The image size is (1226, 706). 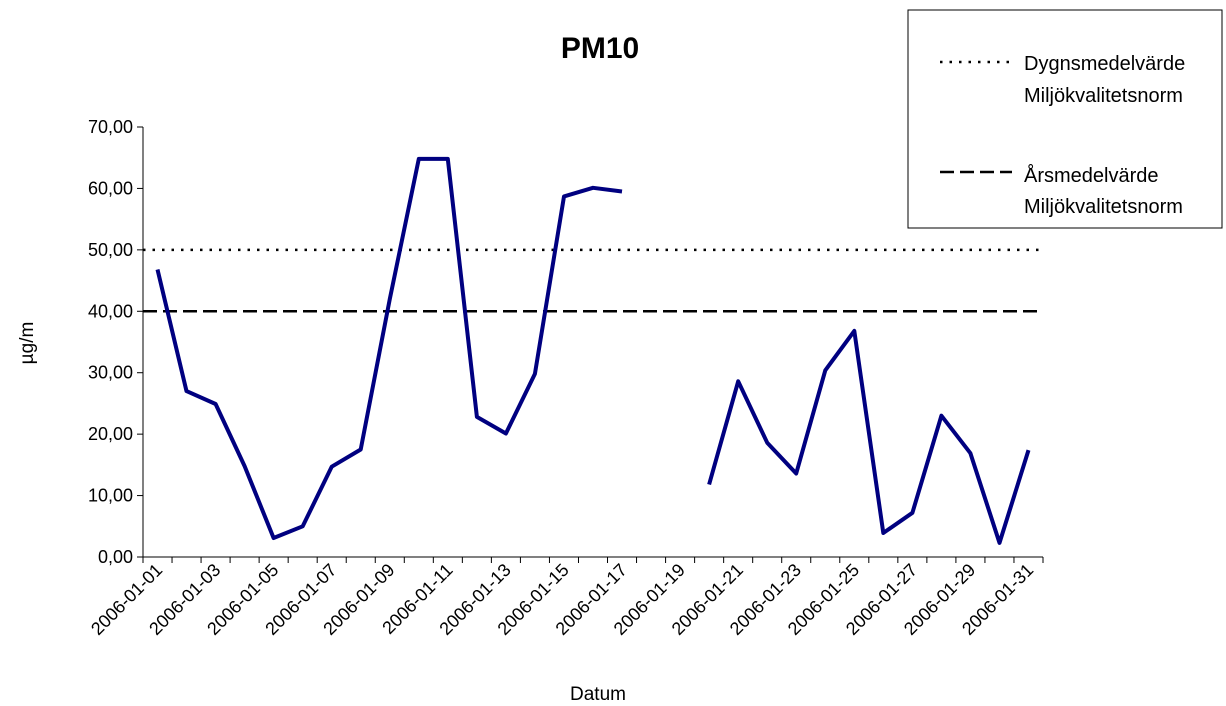 I want to click on y-tick-label: 30,00, so click(x=110, y=373).